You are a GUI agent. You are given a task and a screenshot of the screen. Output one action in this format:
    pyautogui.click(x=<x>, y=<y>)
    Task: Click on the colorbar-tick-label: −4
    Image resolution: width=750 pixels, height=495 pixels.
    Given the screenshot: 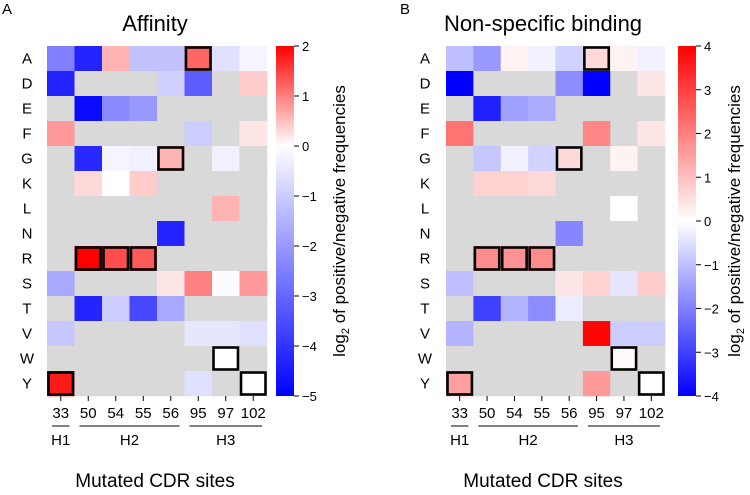 What is the action you would take?
    pyautogui.click(x=711, y=396)
    